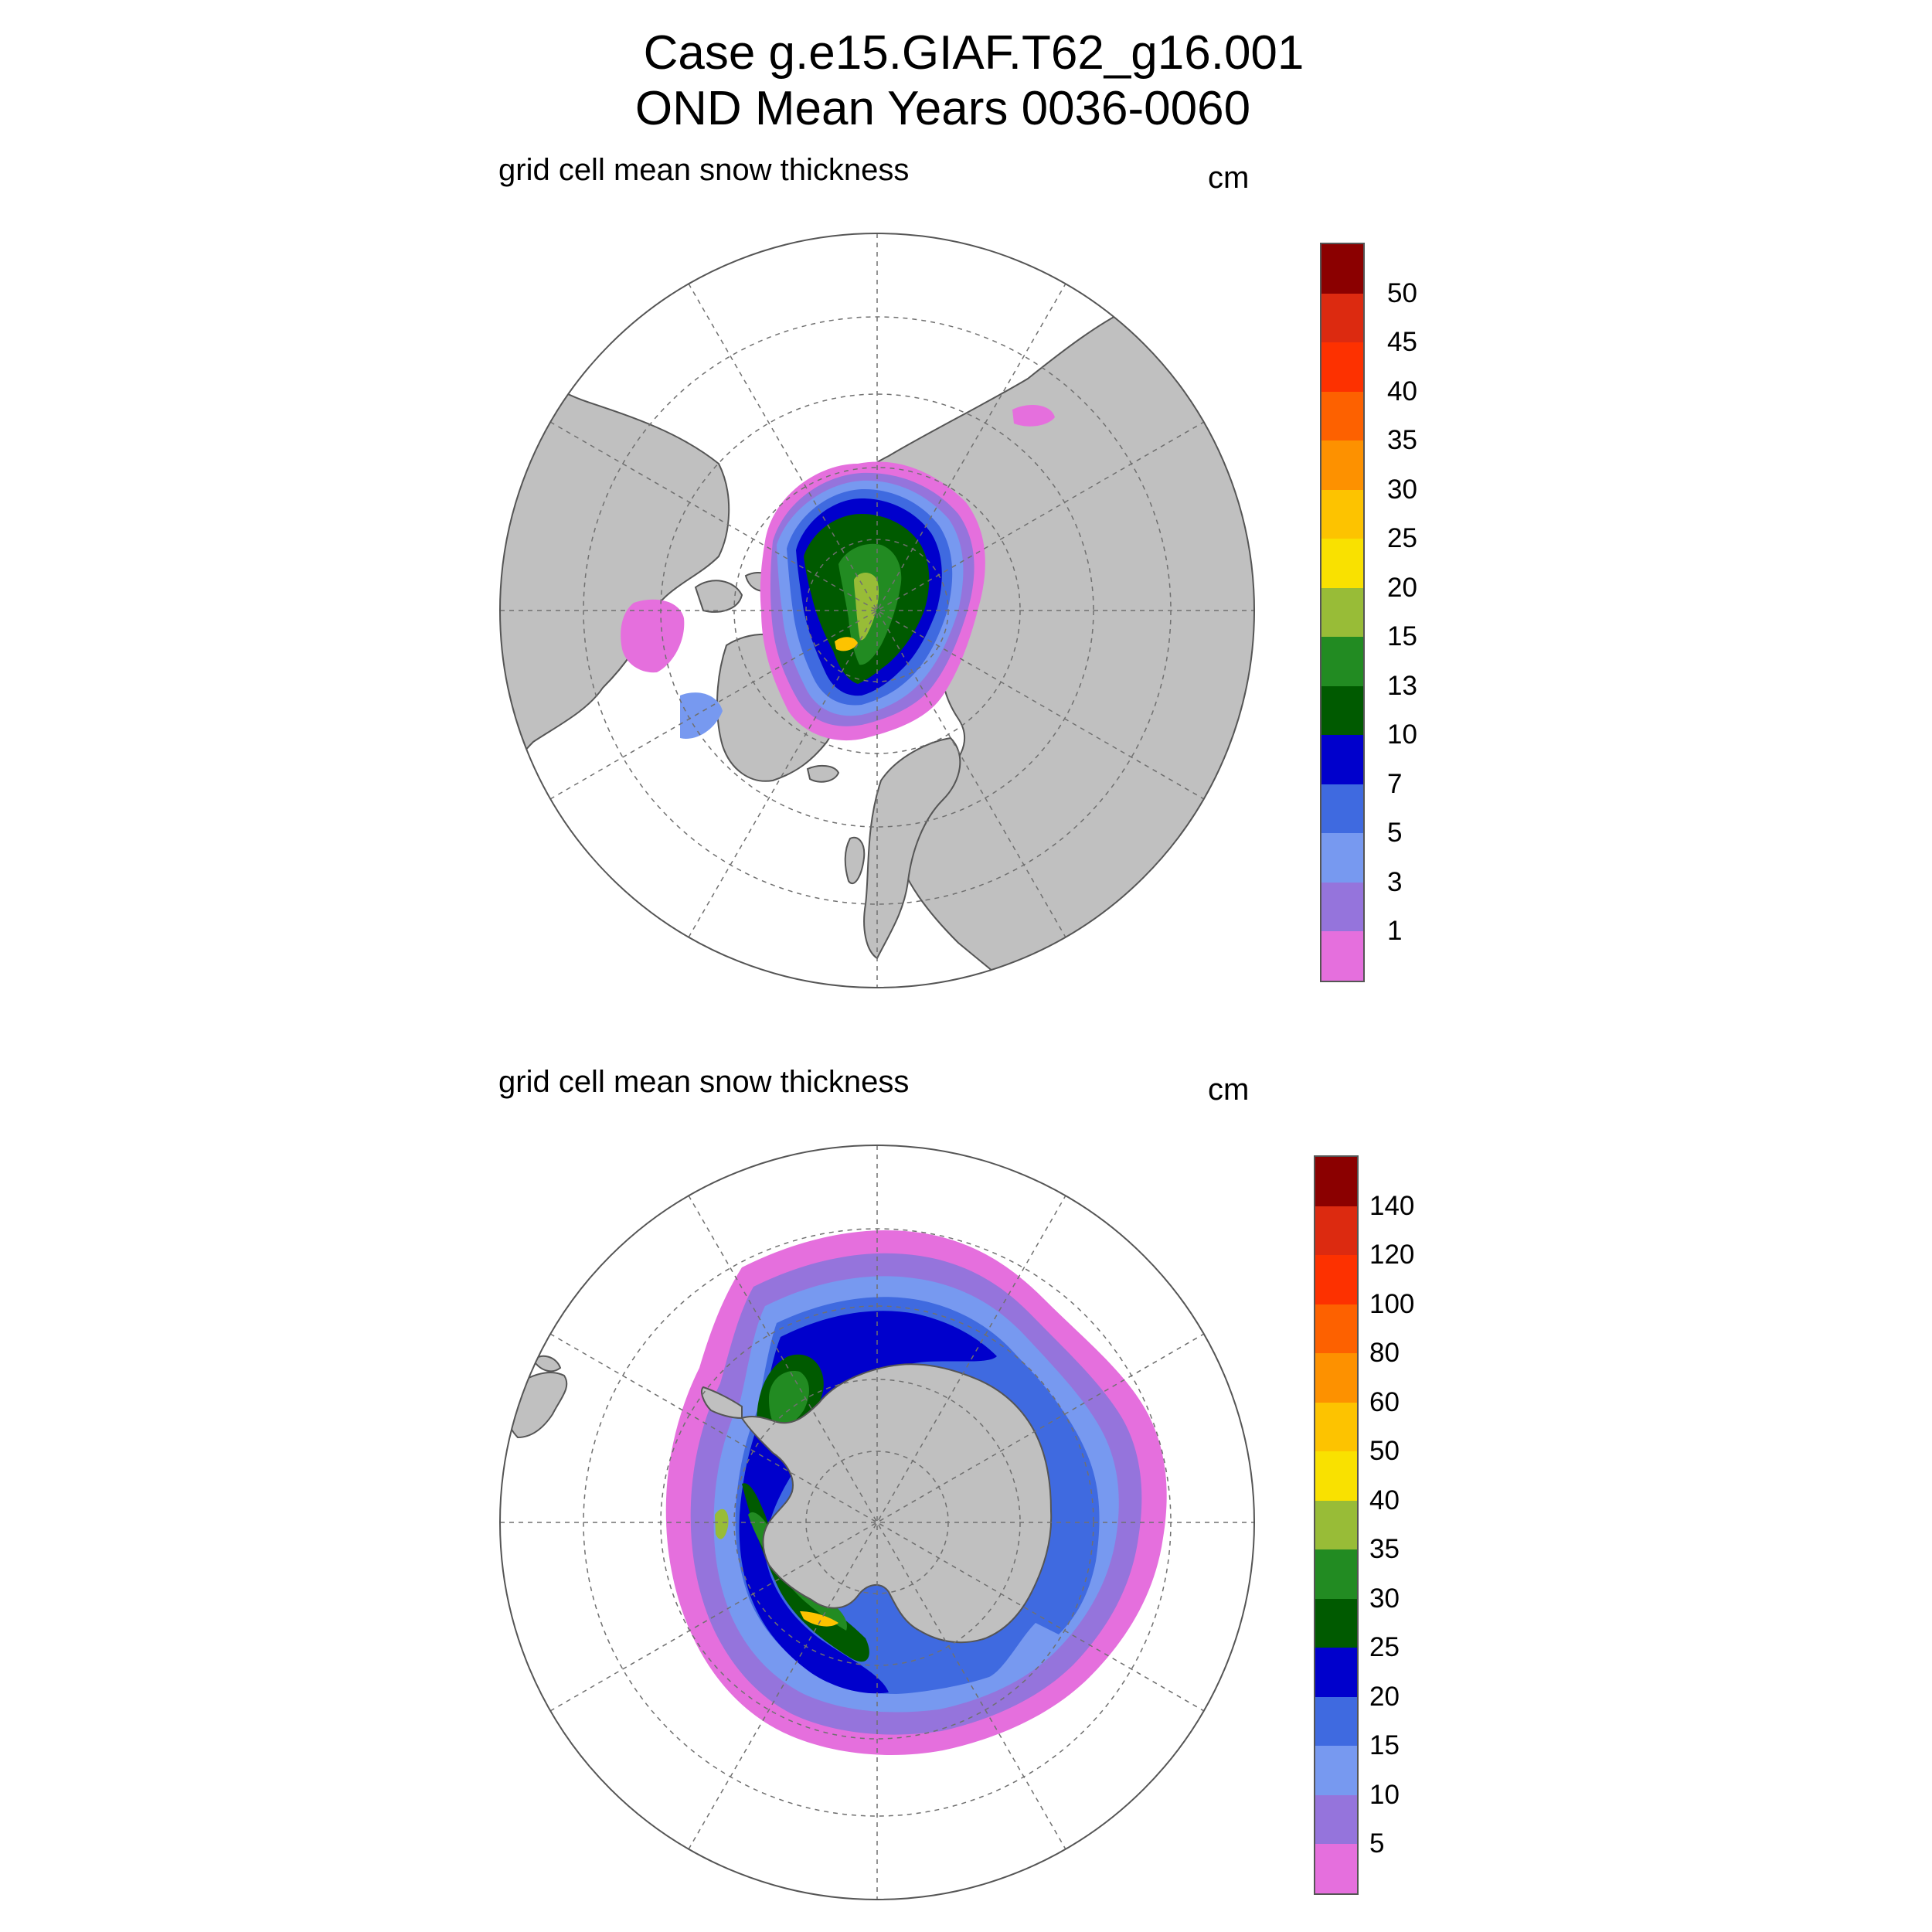  Describe the element at coordinates (1384, 1402) in the screenshot. I see `colorbar-tick-label: 60` at that location.